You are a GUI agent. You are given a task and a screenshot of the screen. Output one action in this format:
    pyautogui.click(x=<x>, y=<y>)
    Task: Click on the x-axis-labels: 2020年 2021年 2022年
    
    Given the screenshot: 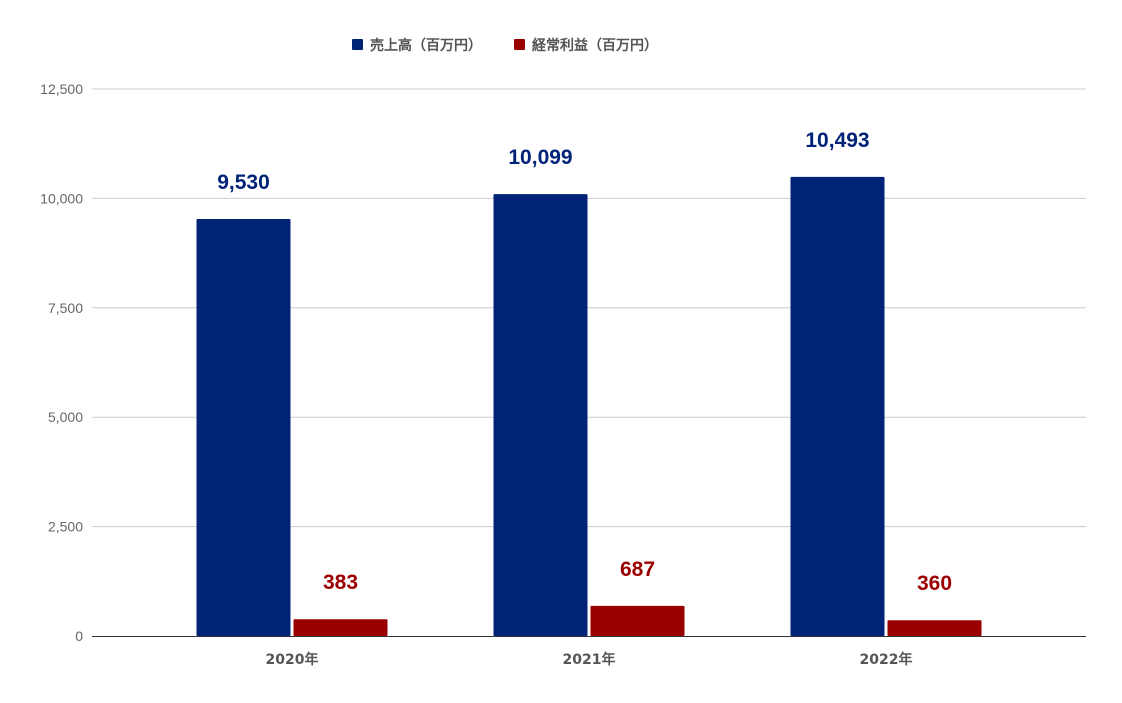 What is the action you would take?
    pyautogui.click(x=589, y=659)
    